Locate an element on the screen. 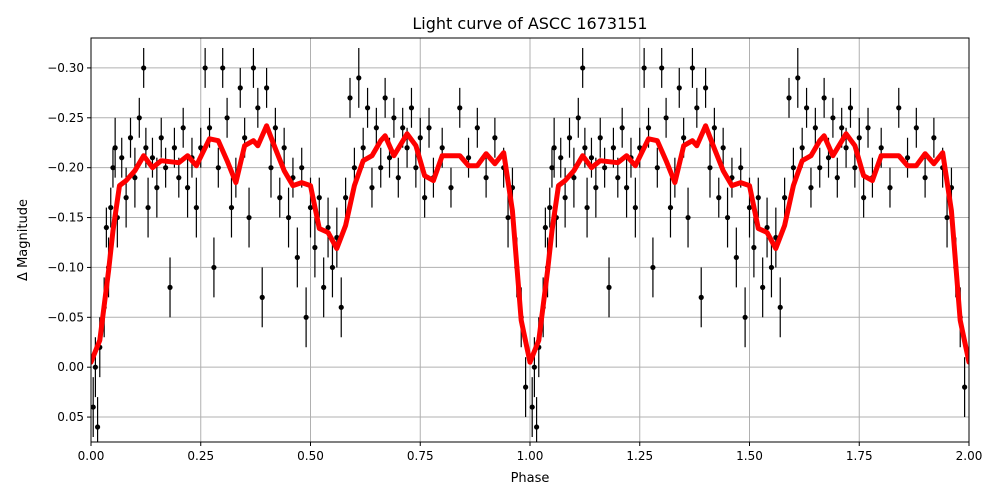  x-tick-label: 0.50 is located at coordinates (310, 456).